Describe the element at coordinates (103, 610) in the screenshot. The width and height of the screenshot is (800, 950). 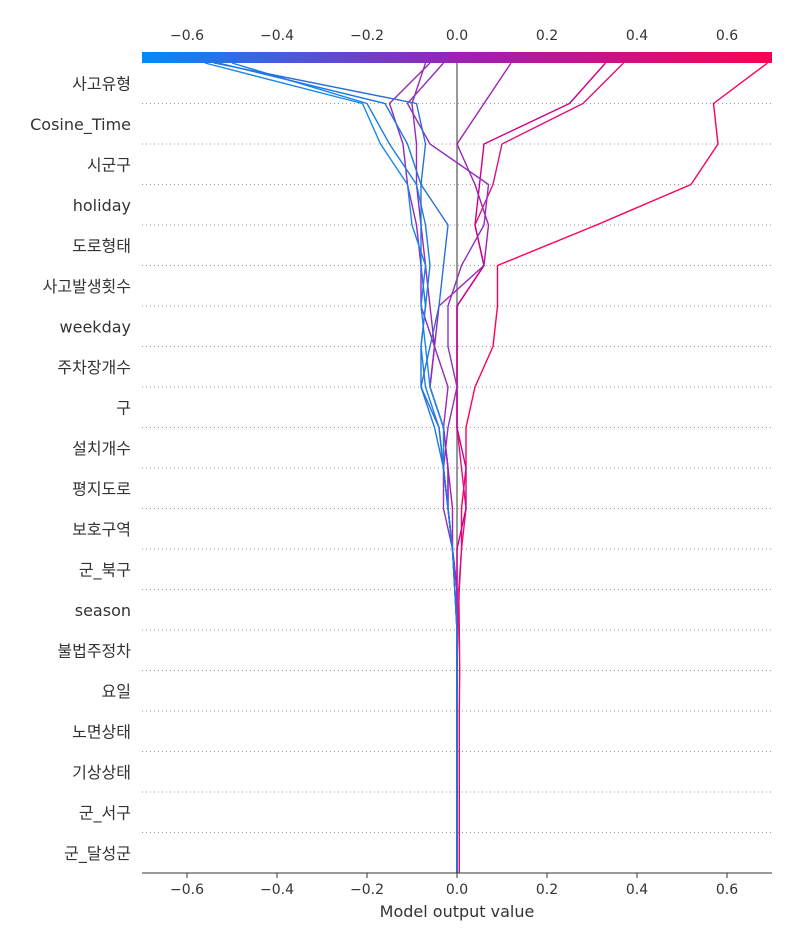
I see `feature-label: season` at that location.